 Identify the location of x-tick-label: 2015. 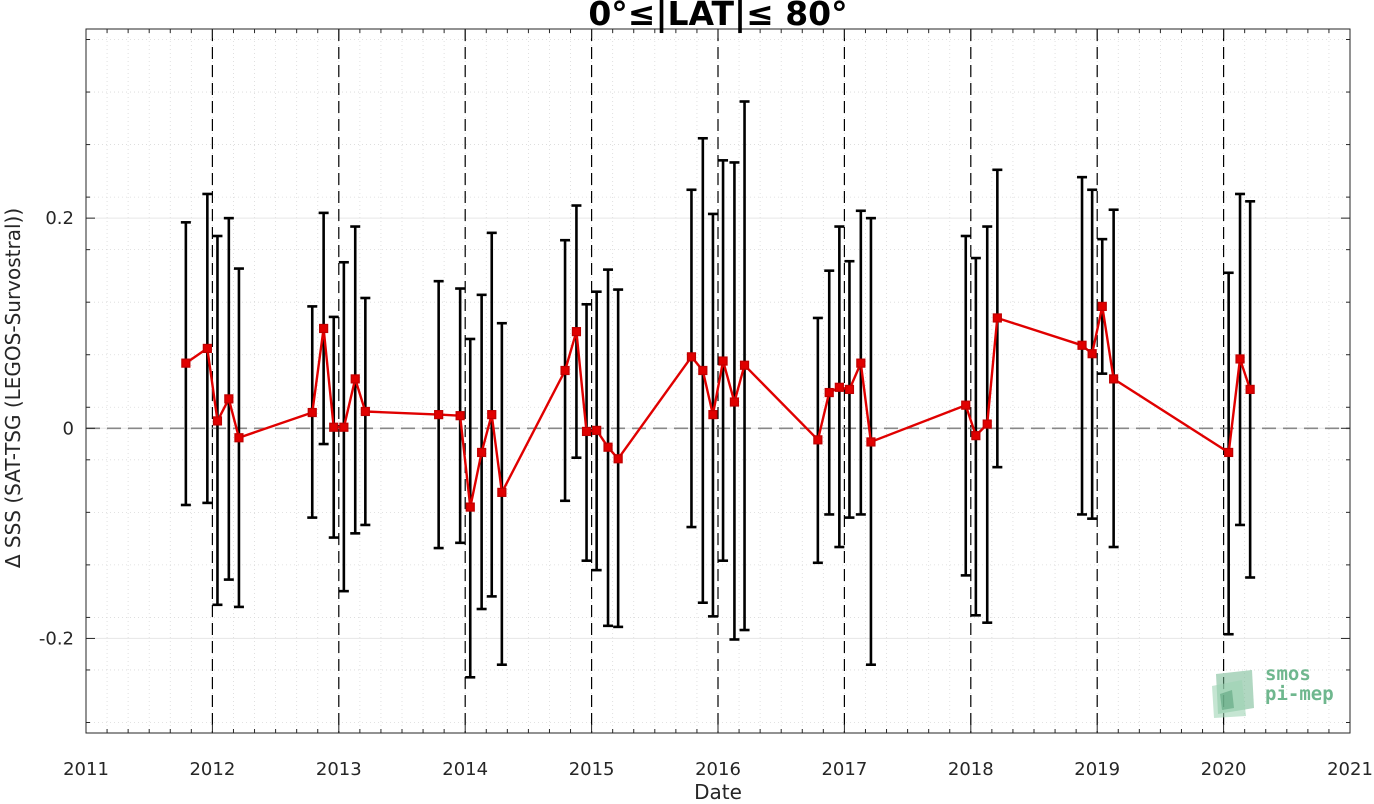
(592, 769).